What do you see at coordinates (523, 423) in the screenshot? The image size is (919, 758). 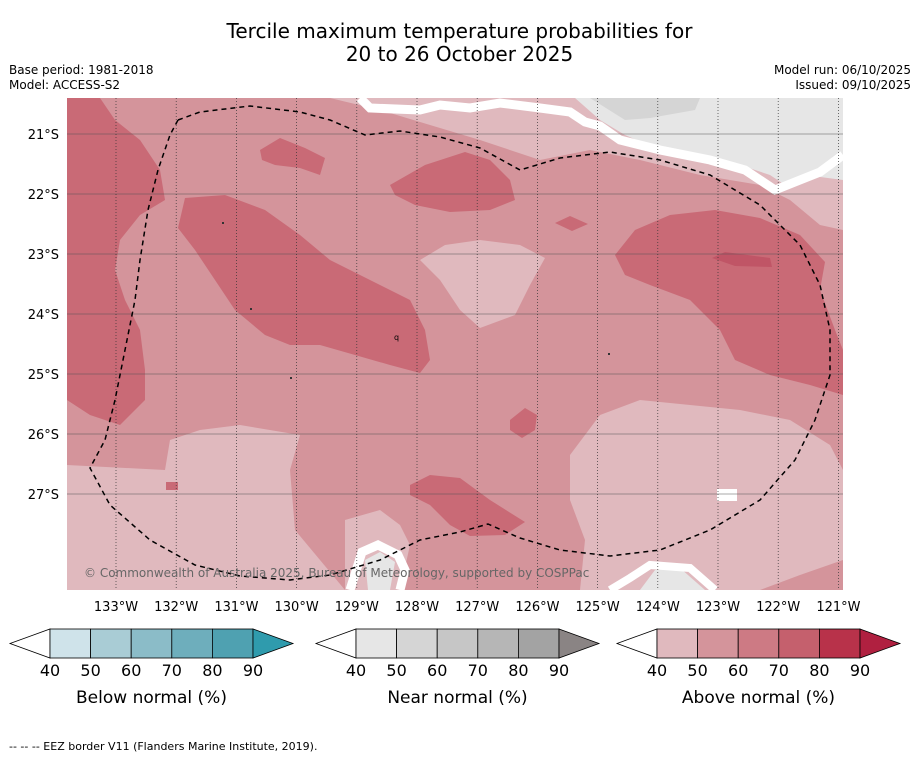 I see `region-above-60-small1` at bounding box center [523, 423].